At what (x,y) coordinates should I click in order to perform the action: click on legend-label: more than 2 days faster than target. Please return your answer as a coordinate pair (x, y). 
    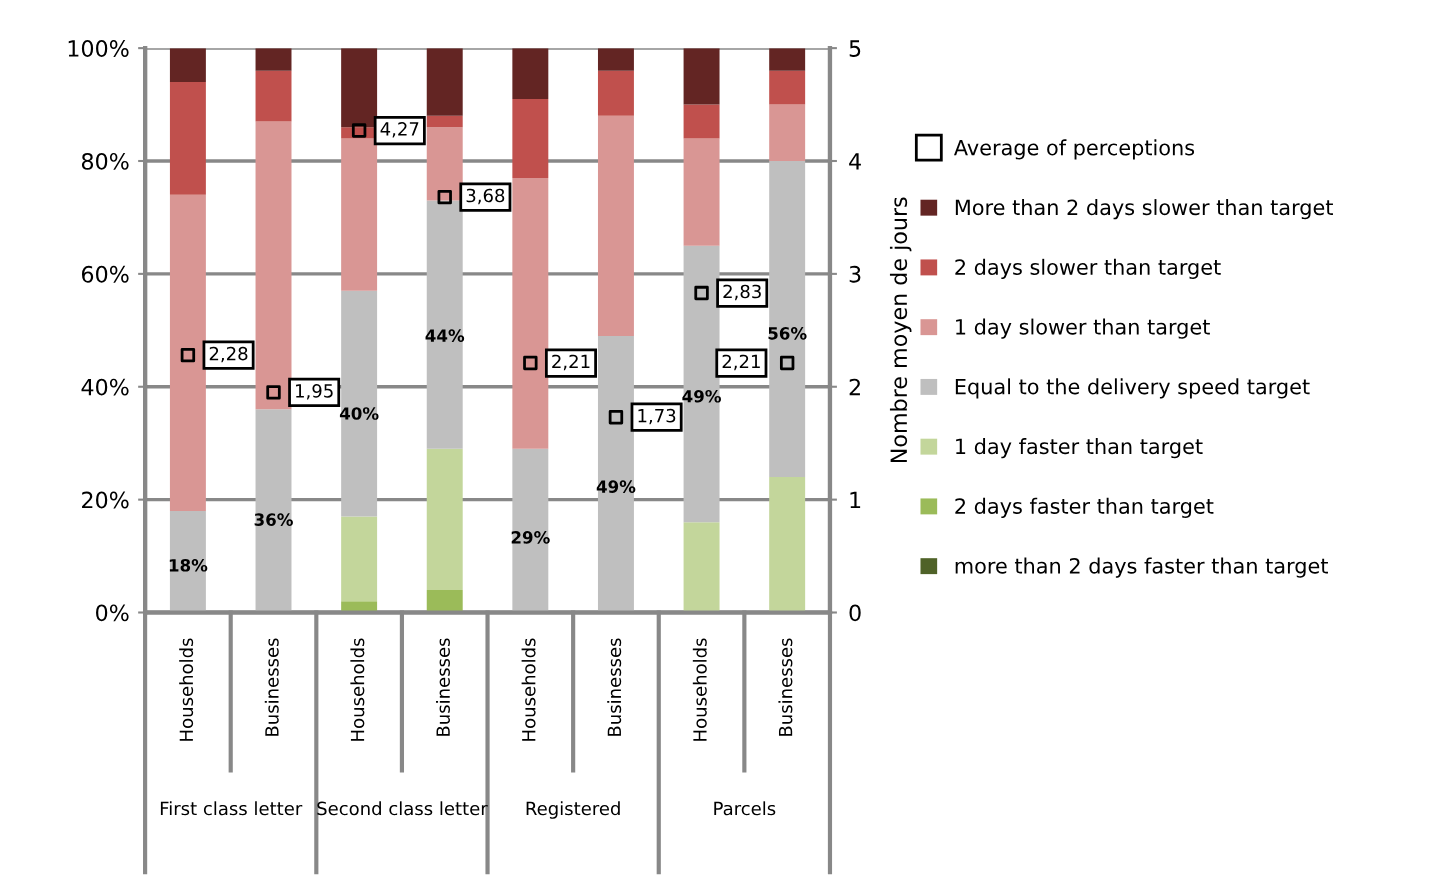
    Looking at the image, I should click on (1141, 567).